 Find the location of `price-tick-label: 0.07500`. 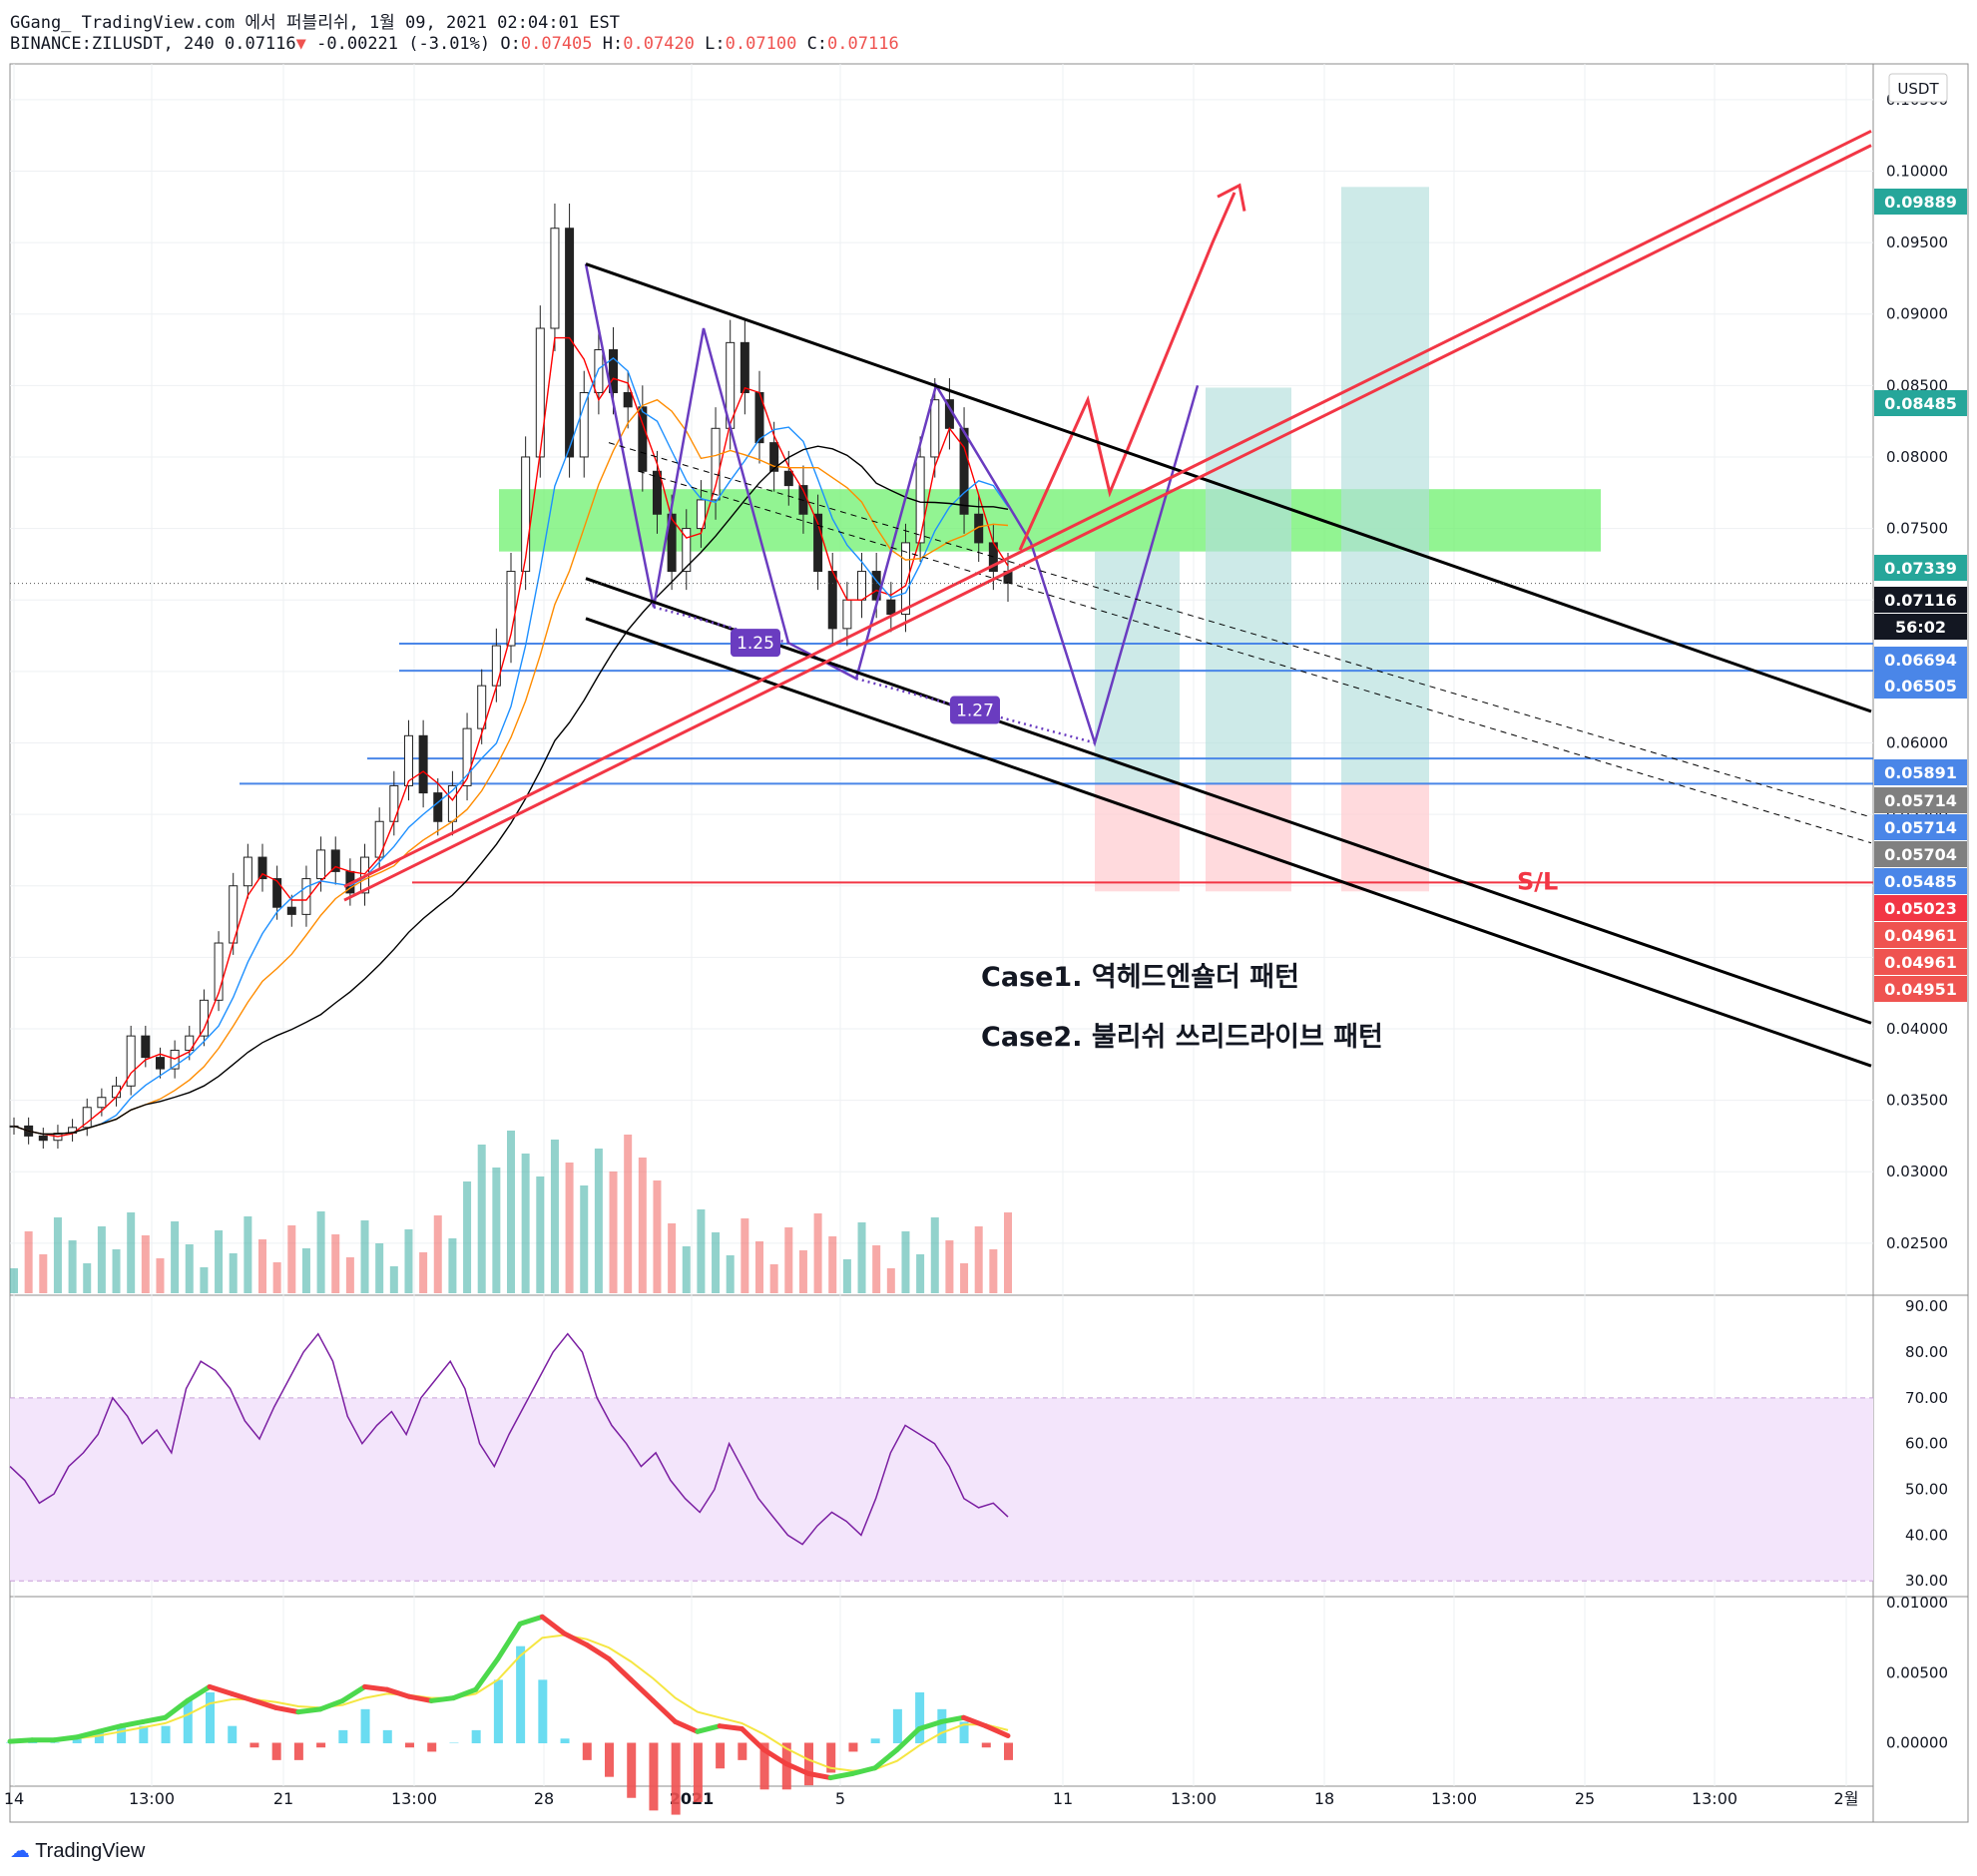

price-tick-label: 0.07500 is located at coordinates (1917, 529).